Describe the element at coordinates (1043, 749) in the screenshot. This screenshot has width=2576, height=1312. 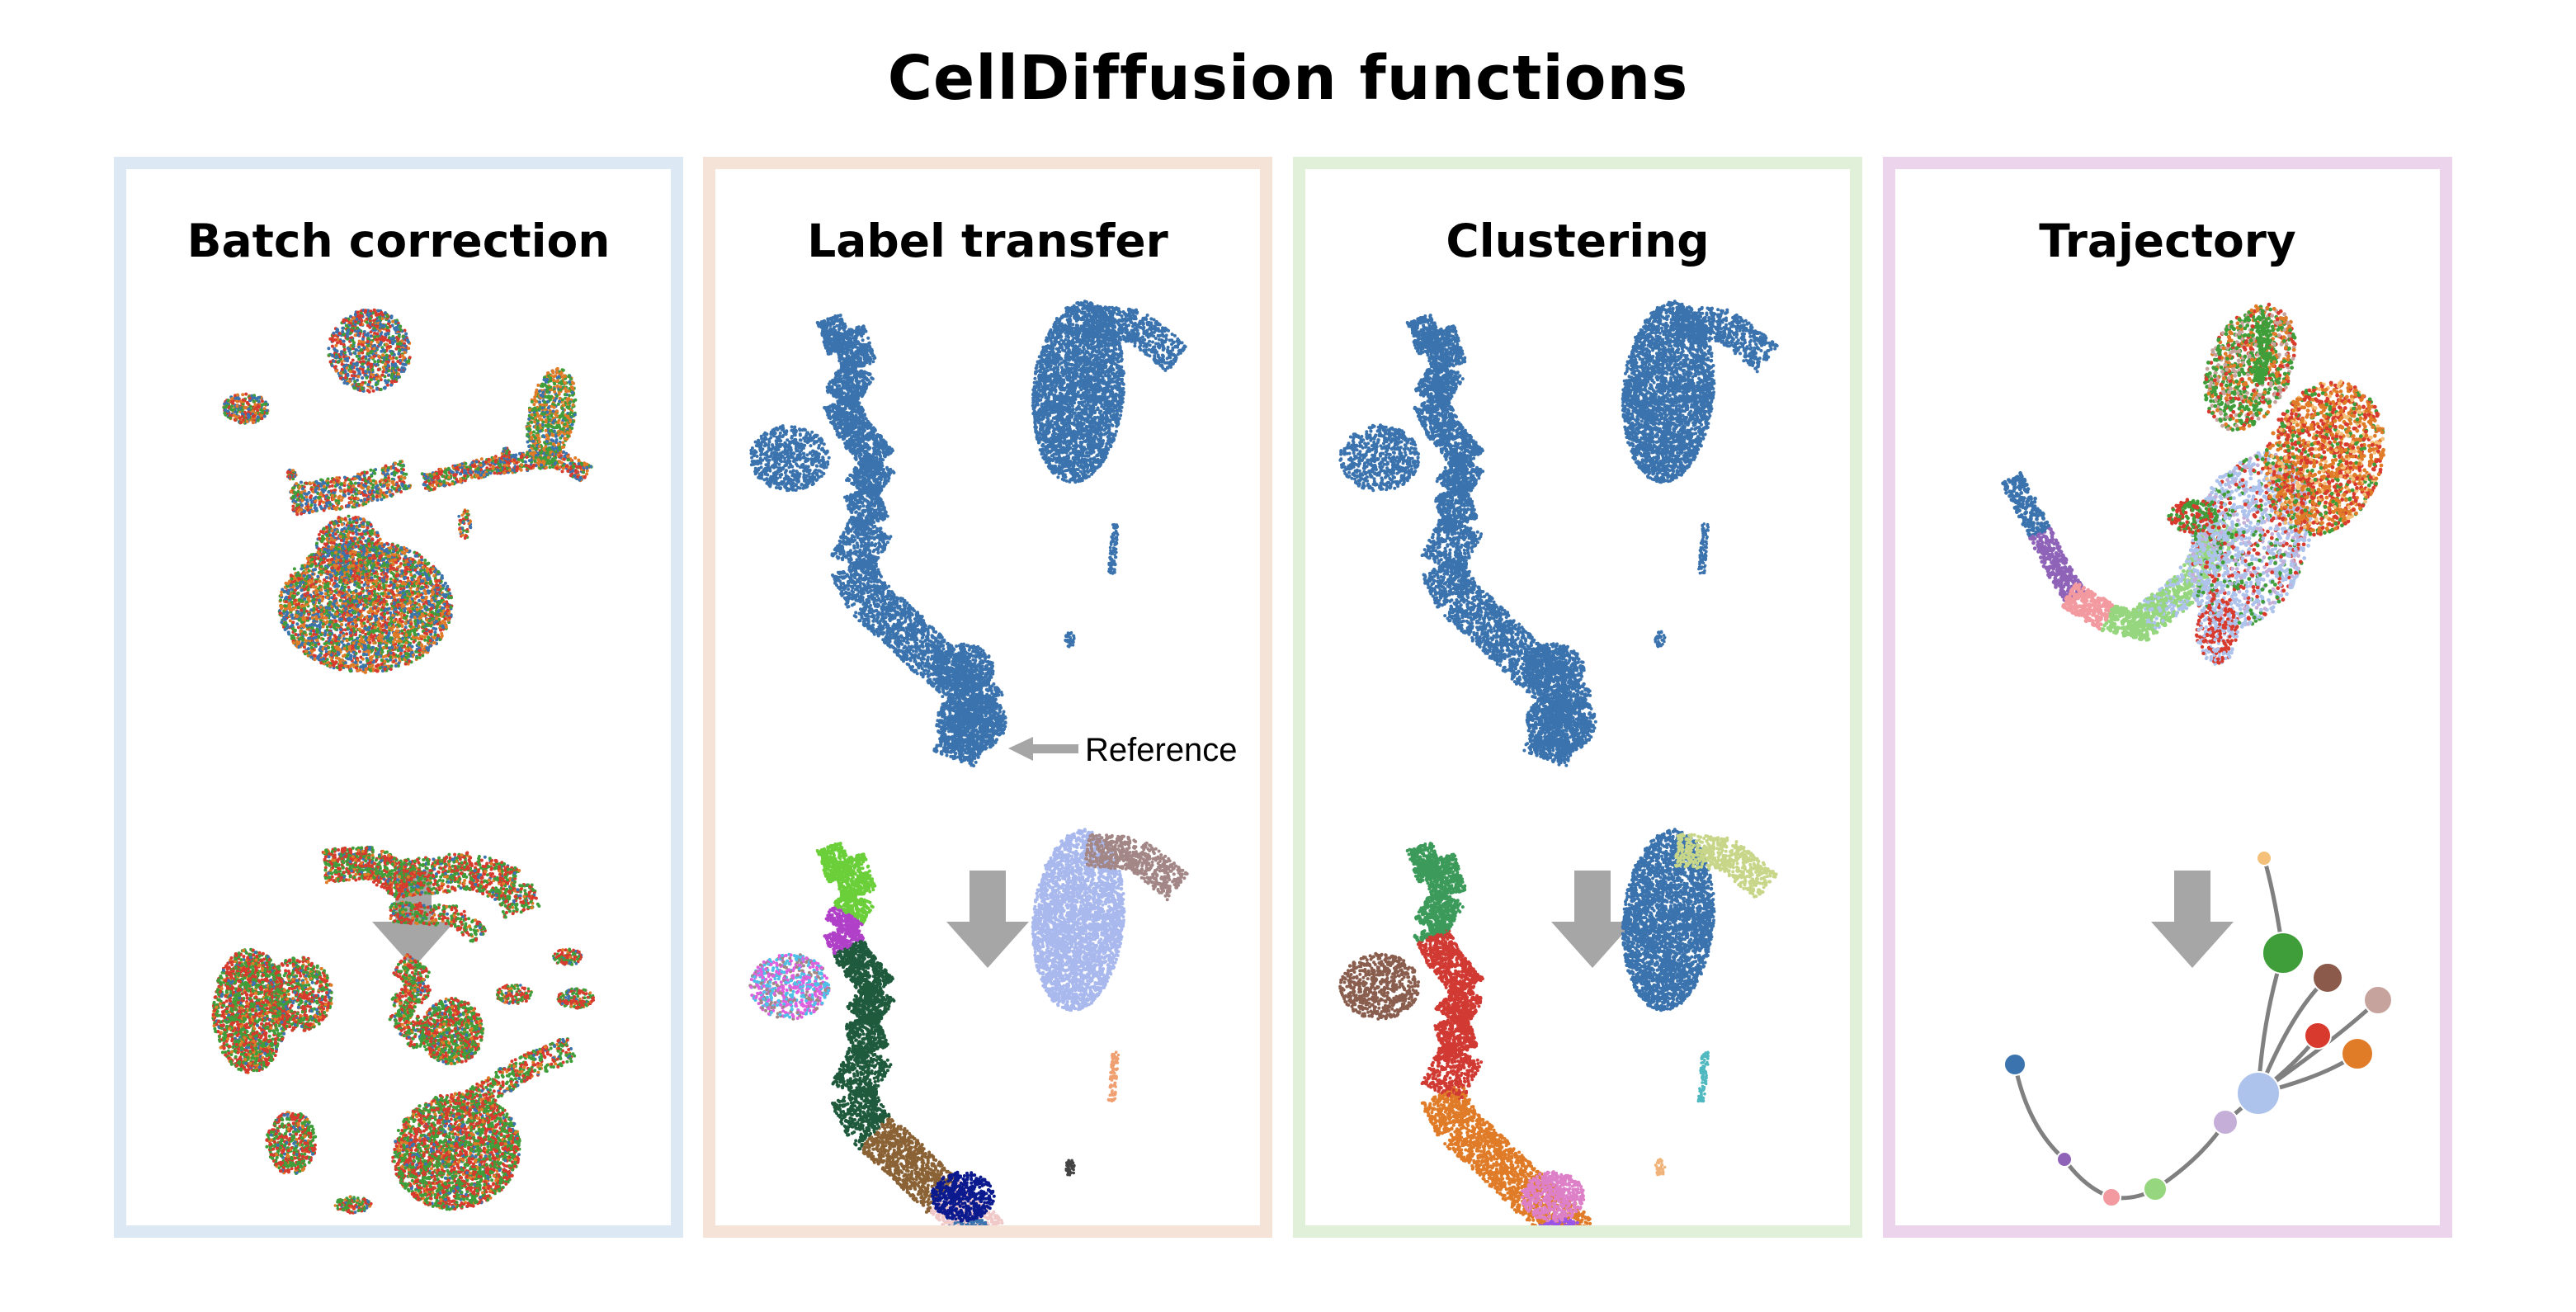
I see `arrow-left-icon` at that location.